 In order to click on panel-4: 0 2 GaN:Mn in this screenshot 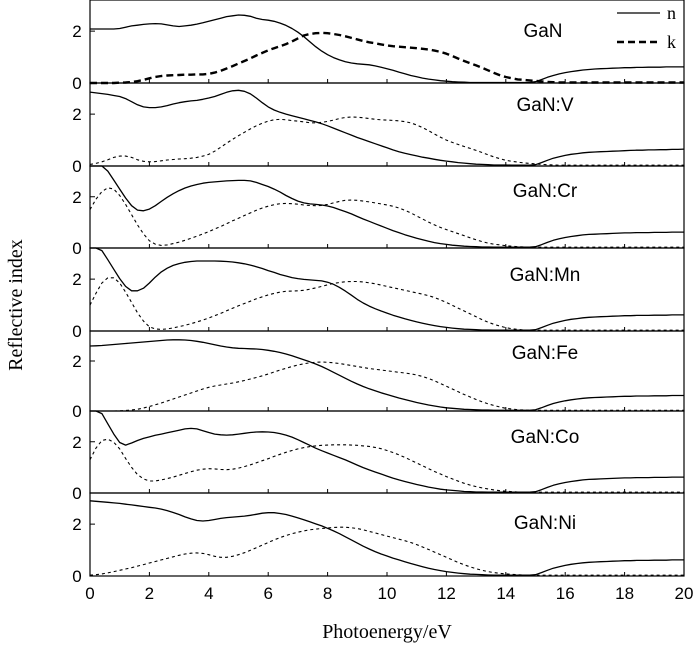, I will do `click(378, 294)`.